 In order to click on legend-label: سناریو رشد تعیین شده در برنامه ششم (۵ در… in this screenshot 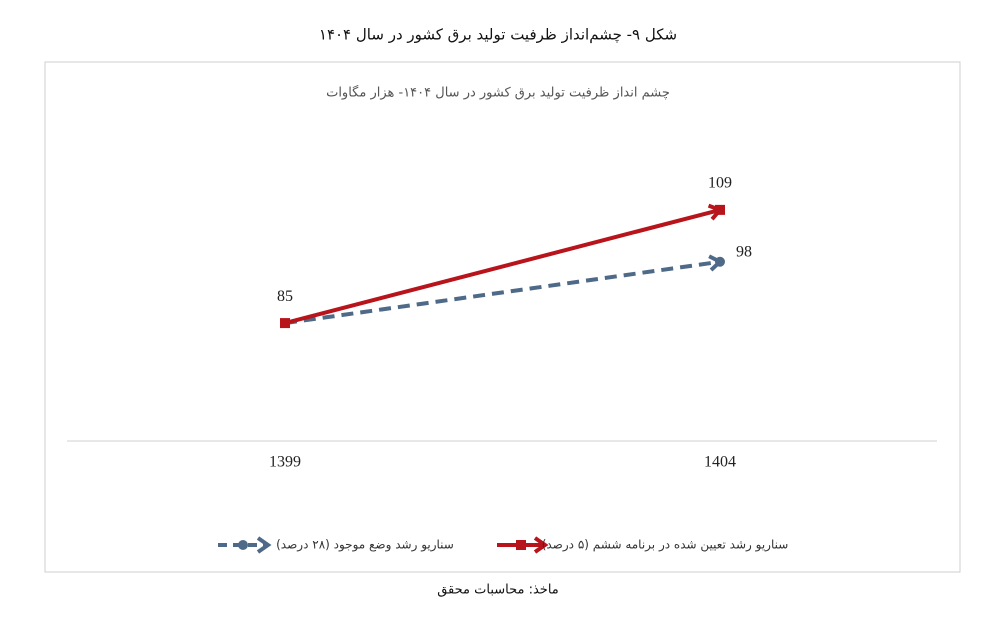, I will do `click(665, 545)`.